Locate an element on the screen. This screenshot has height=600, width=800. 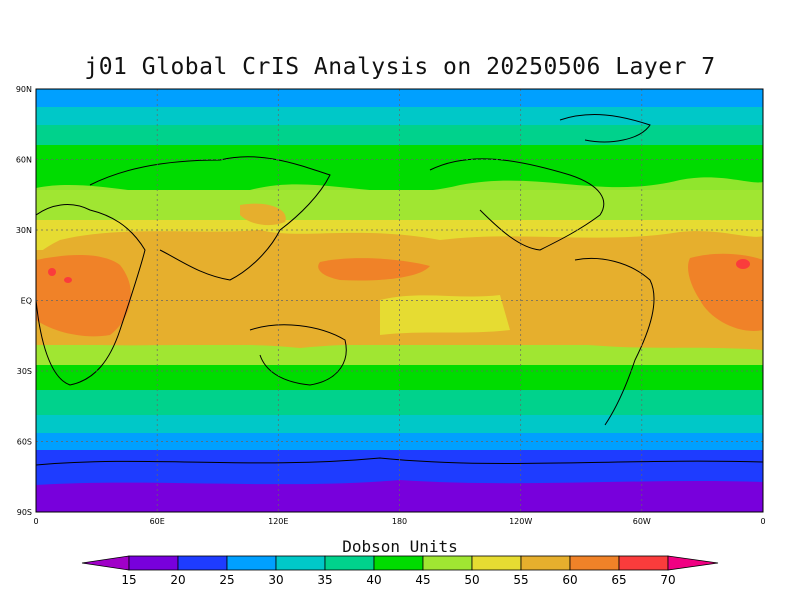
colorbar-tick: 35 is located at coordinates (324, 580).